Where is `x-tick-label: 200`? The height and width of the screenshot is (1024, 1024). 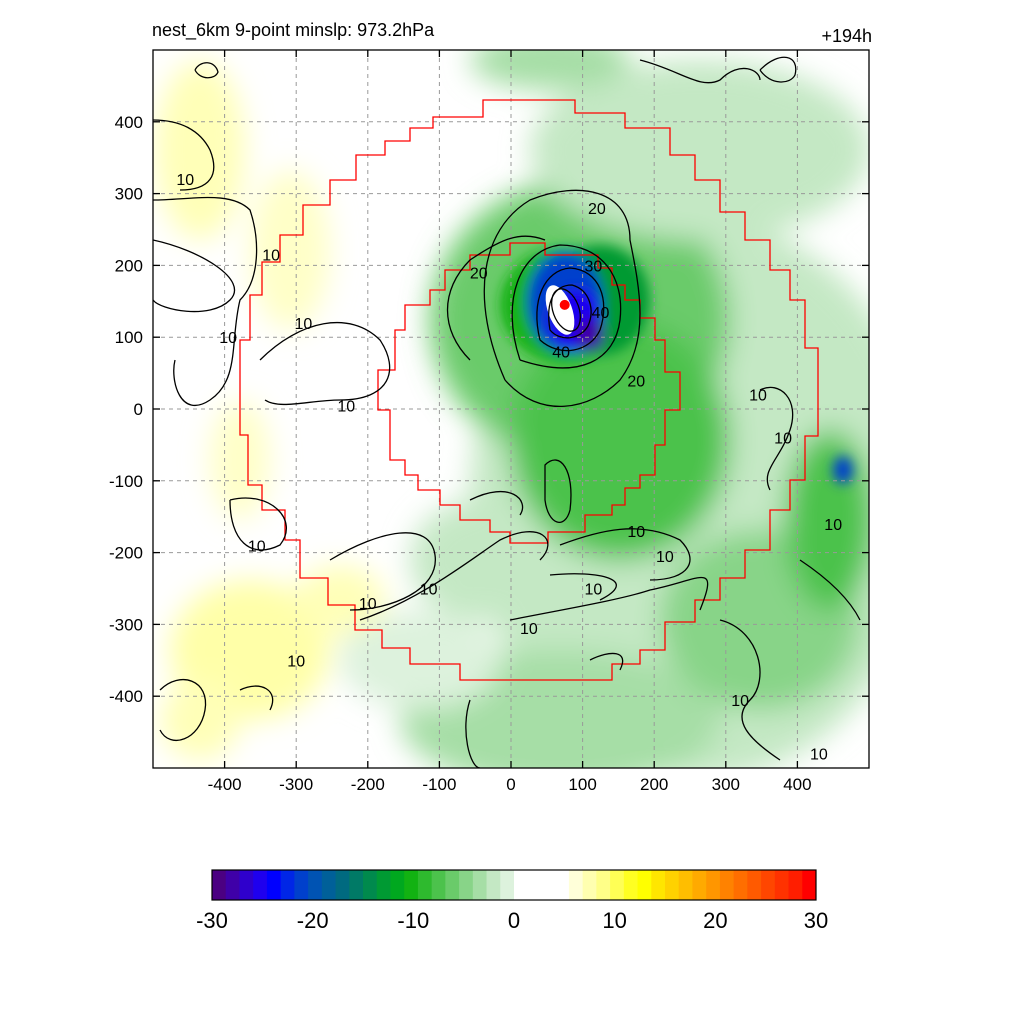
x-tick-label: 200 is located at coordinates (654, 784).